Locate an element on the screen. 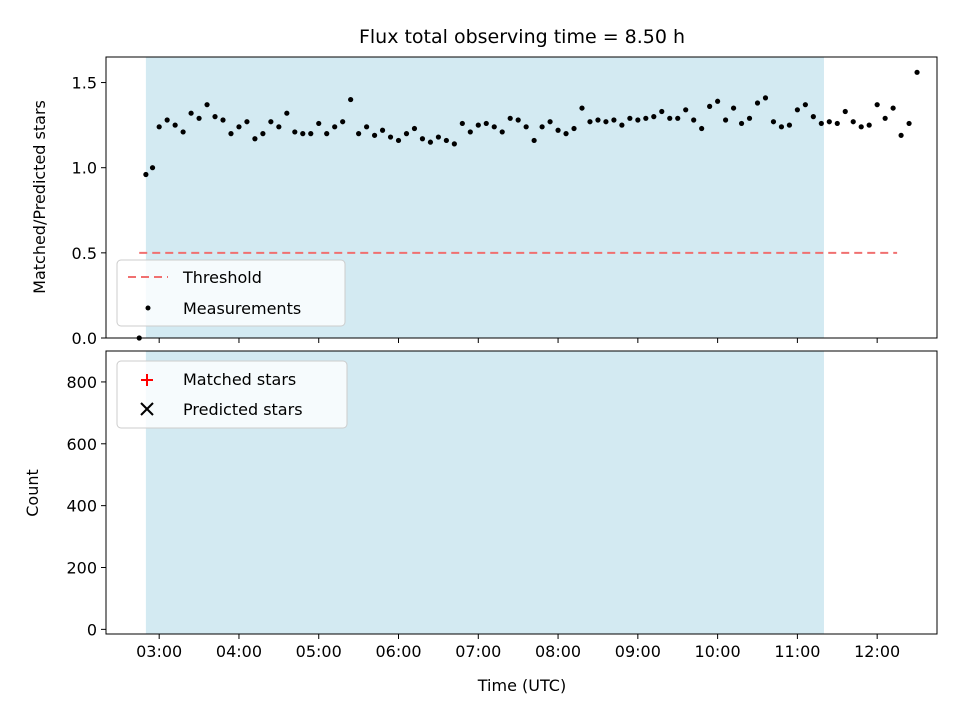 The image size is (960, 720). top-legend: Threshold Measurements is located at coordinates (231, 293).